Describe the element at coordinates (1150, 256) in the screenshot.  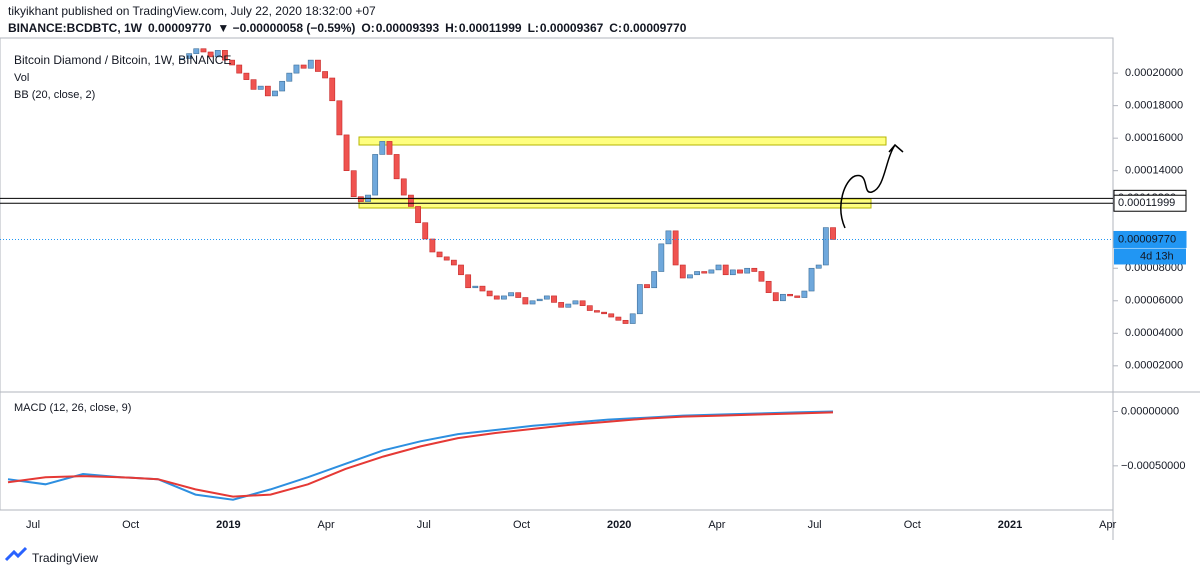
I see `countdown-box` at that location.